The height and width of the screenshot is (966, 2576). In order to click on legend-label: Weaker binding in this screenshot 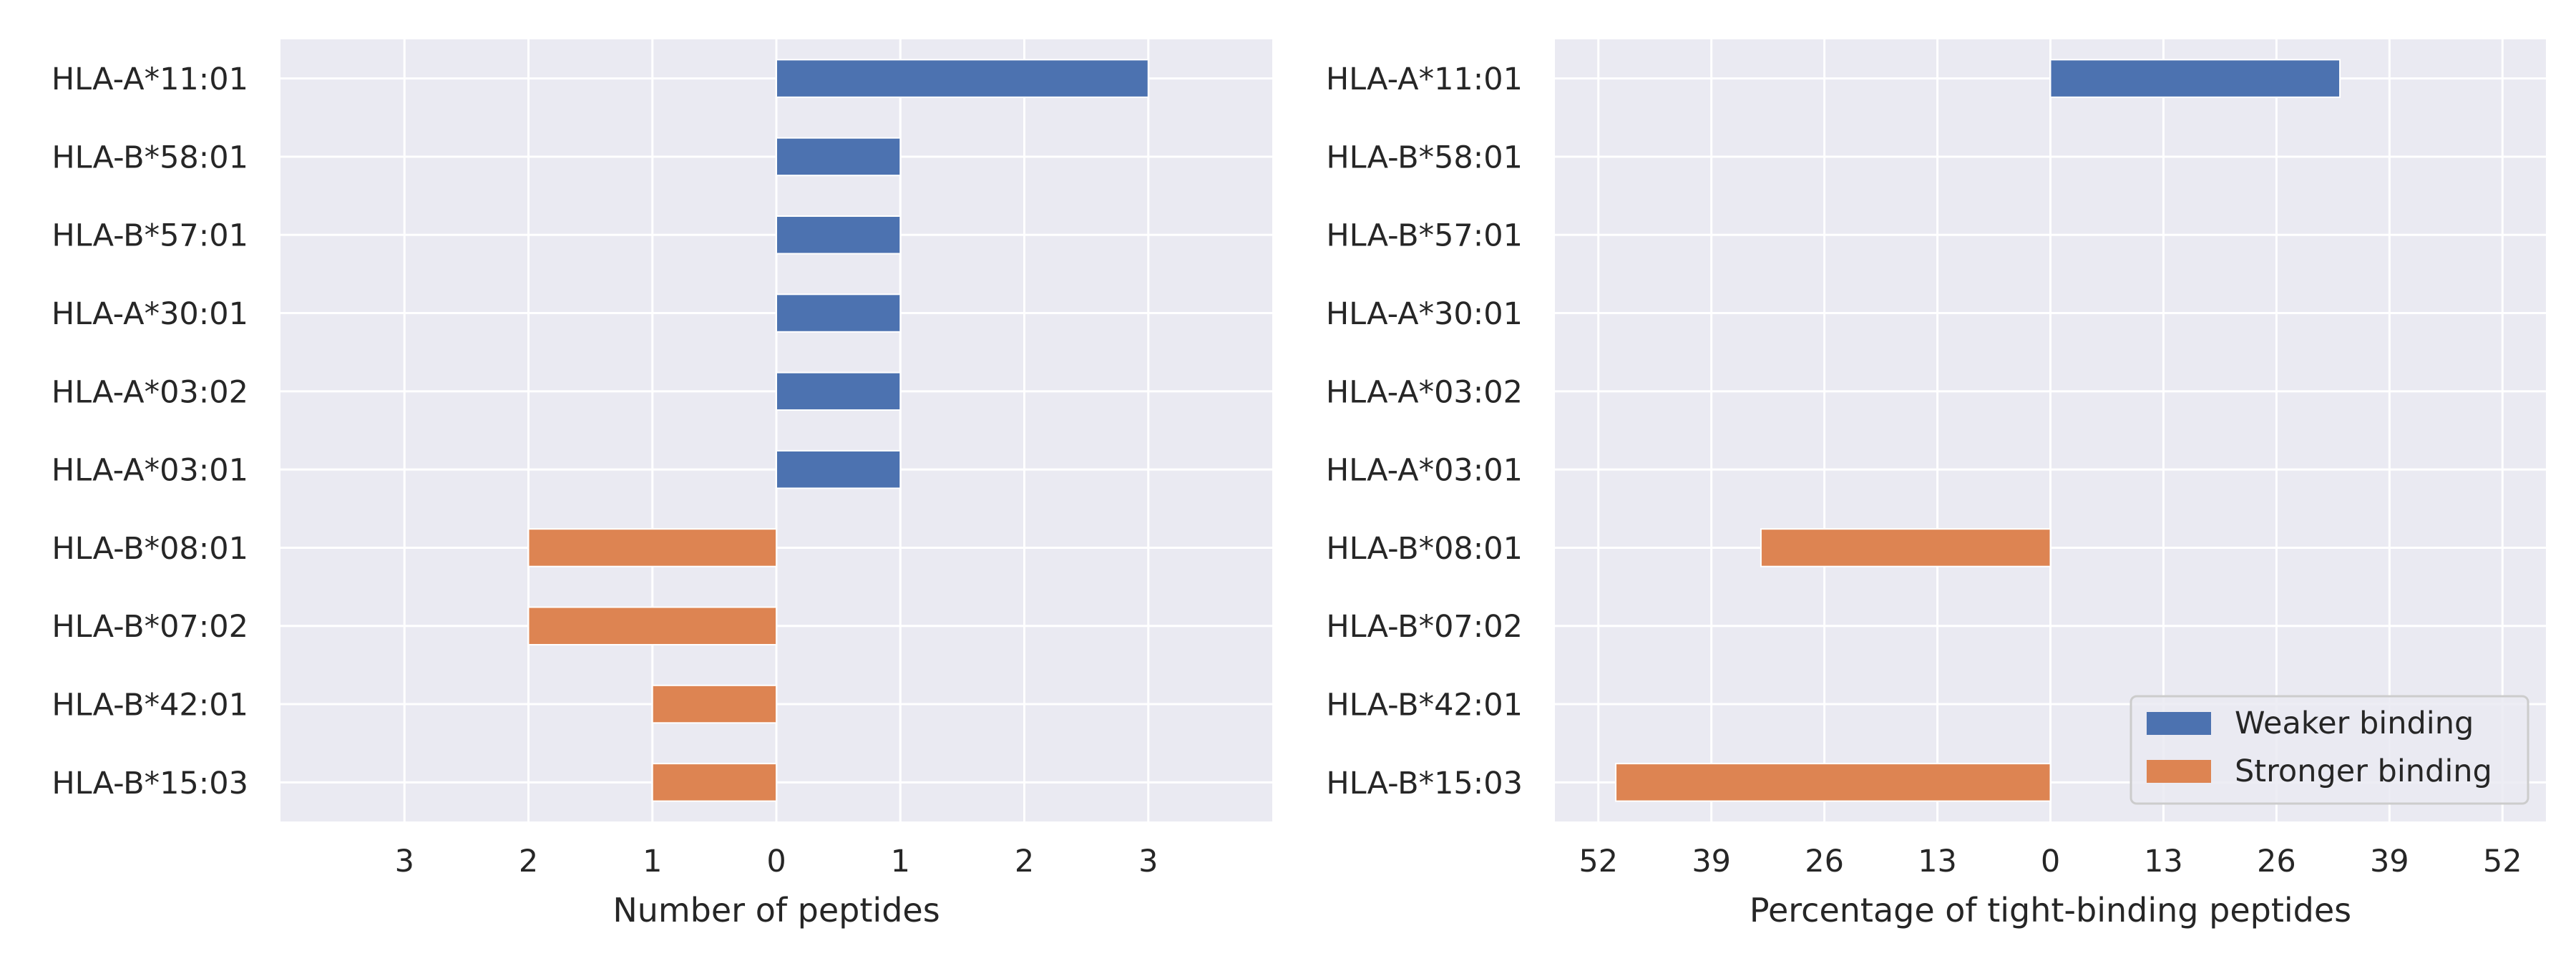, I will do `click(2354, 723)`.